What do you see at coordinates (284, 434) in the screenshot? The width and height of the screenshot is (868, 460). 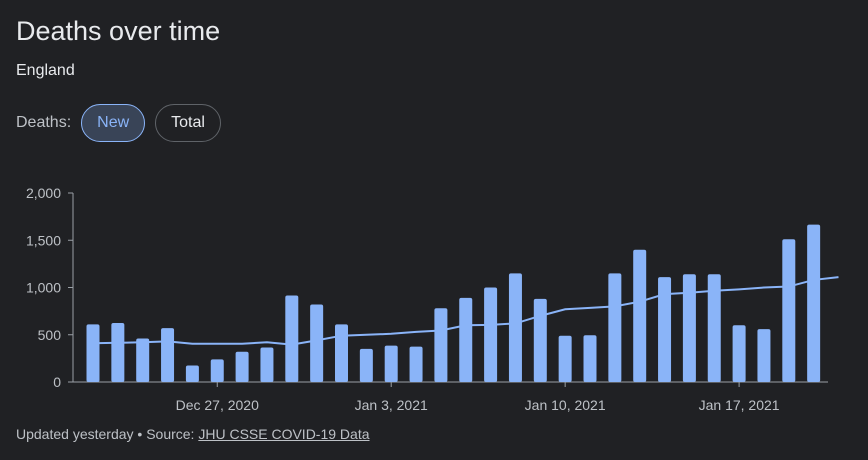 I see `source-link: JHU CSSE COVID-19 Data` at bounding box center [284, 434].